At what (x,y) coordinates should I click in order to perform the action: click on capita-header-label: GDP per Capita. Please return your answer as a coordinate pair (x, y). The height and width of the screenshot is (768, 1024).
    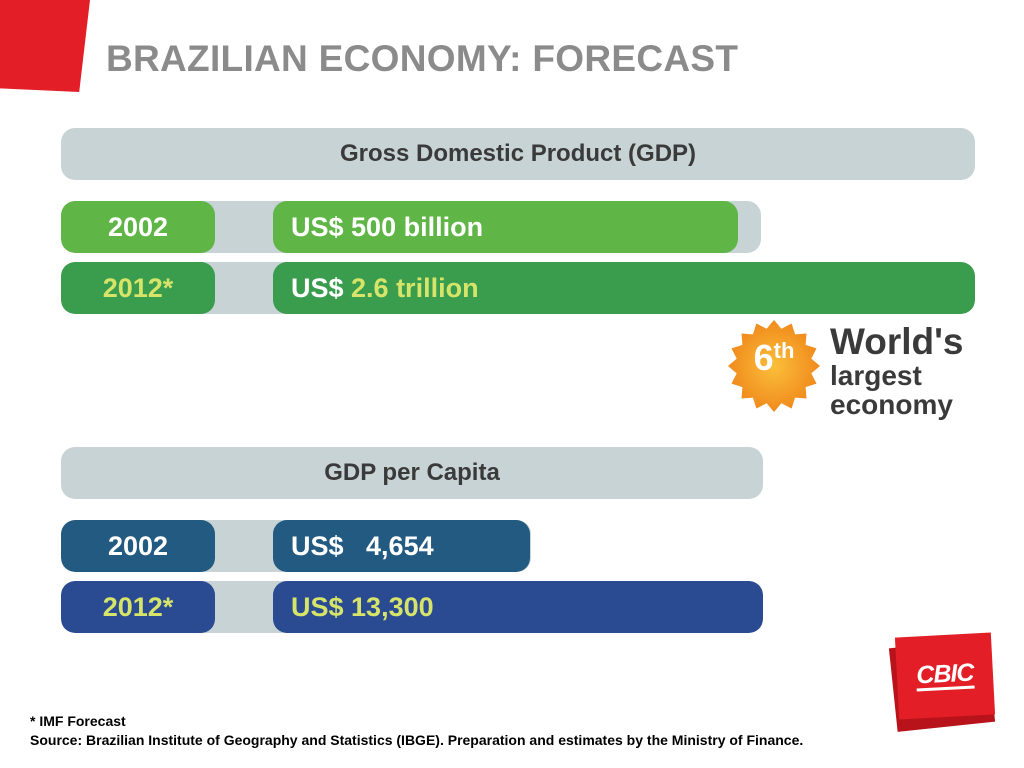
    Looking at the image, I should click on (412, 472).